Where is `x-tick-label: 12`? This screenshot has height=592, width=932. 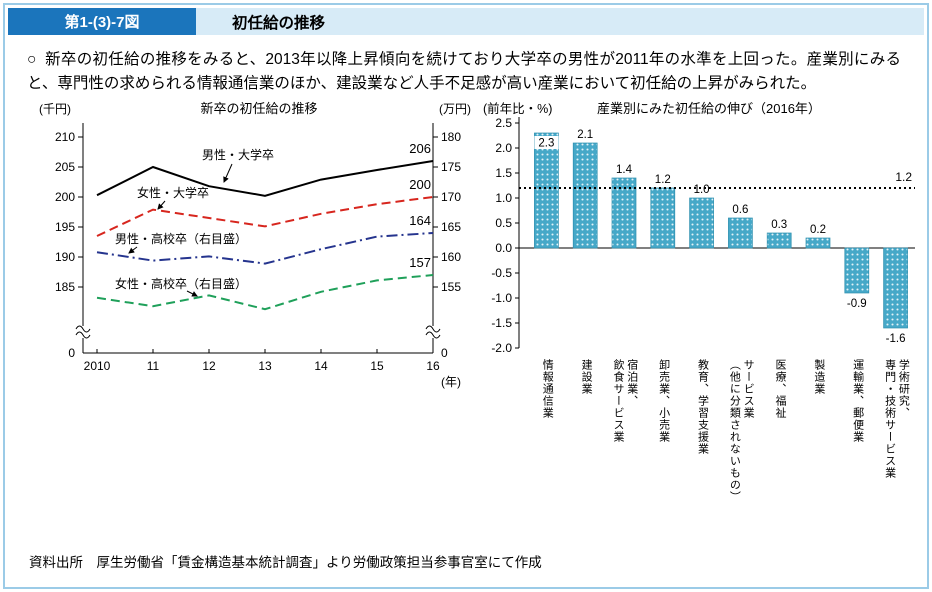
x-tick-label: 12 is located at coordinates (209, 366).